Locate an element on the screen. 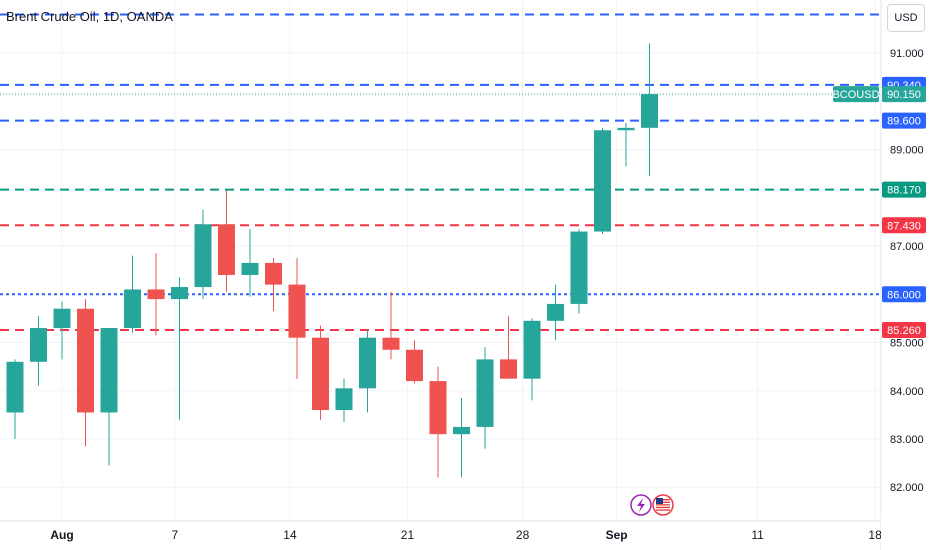 Image resolution: width=932 pixels, height=550 pixels. price-tick-label: 87.000 is located at coordinates (907, 247).